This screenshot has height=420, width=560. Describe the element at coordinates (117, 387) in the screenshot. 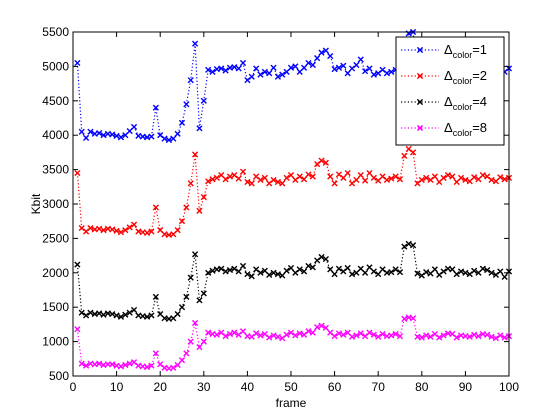

I see `x-tick-label: 10` at that location.